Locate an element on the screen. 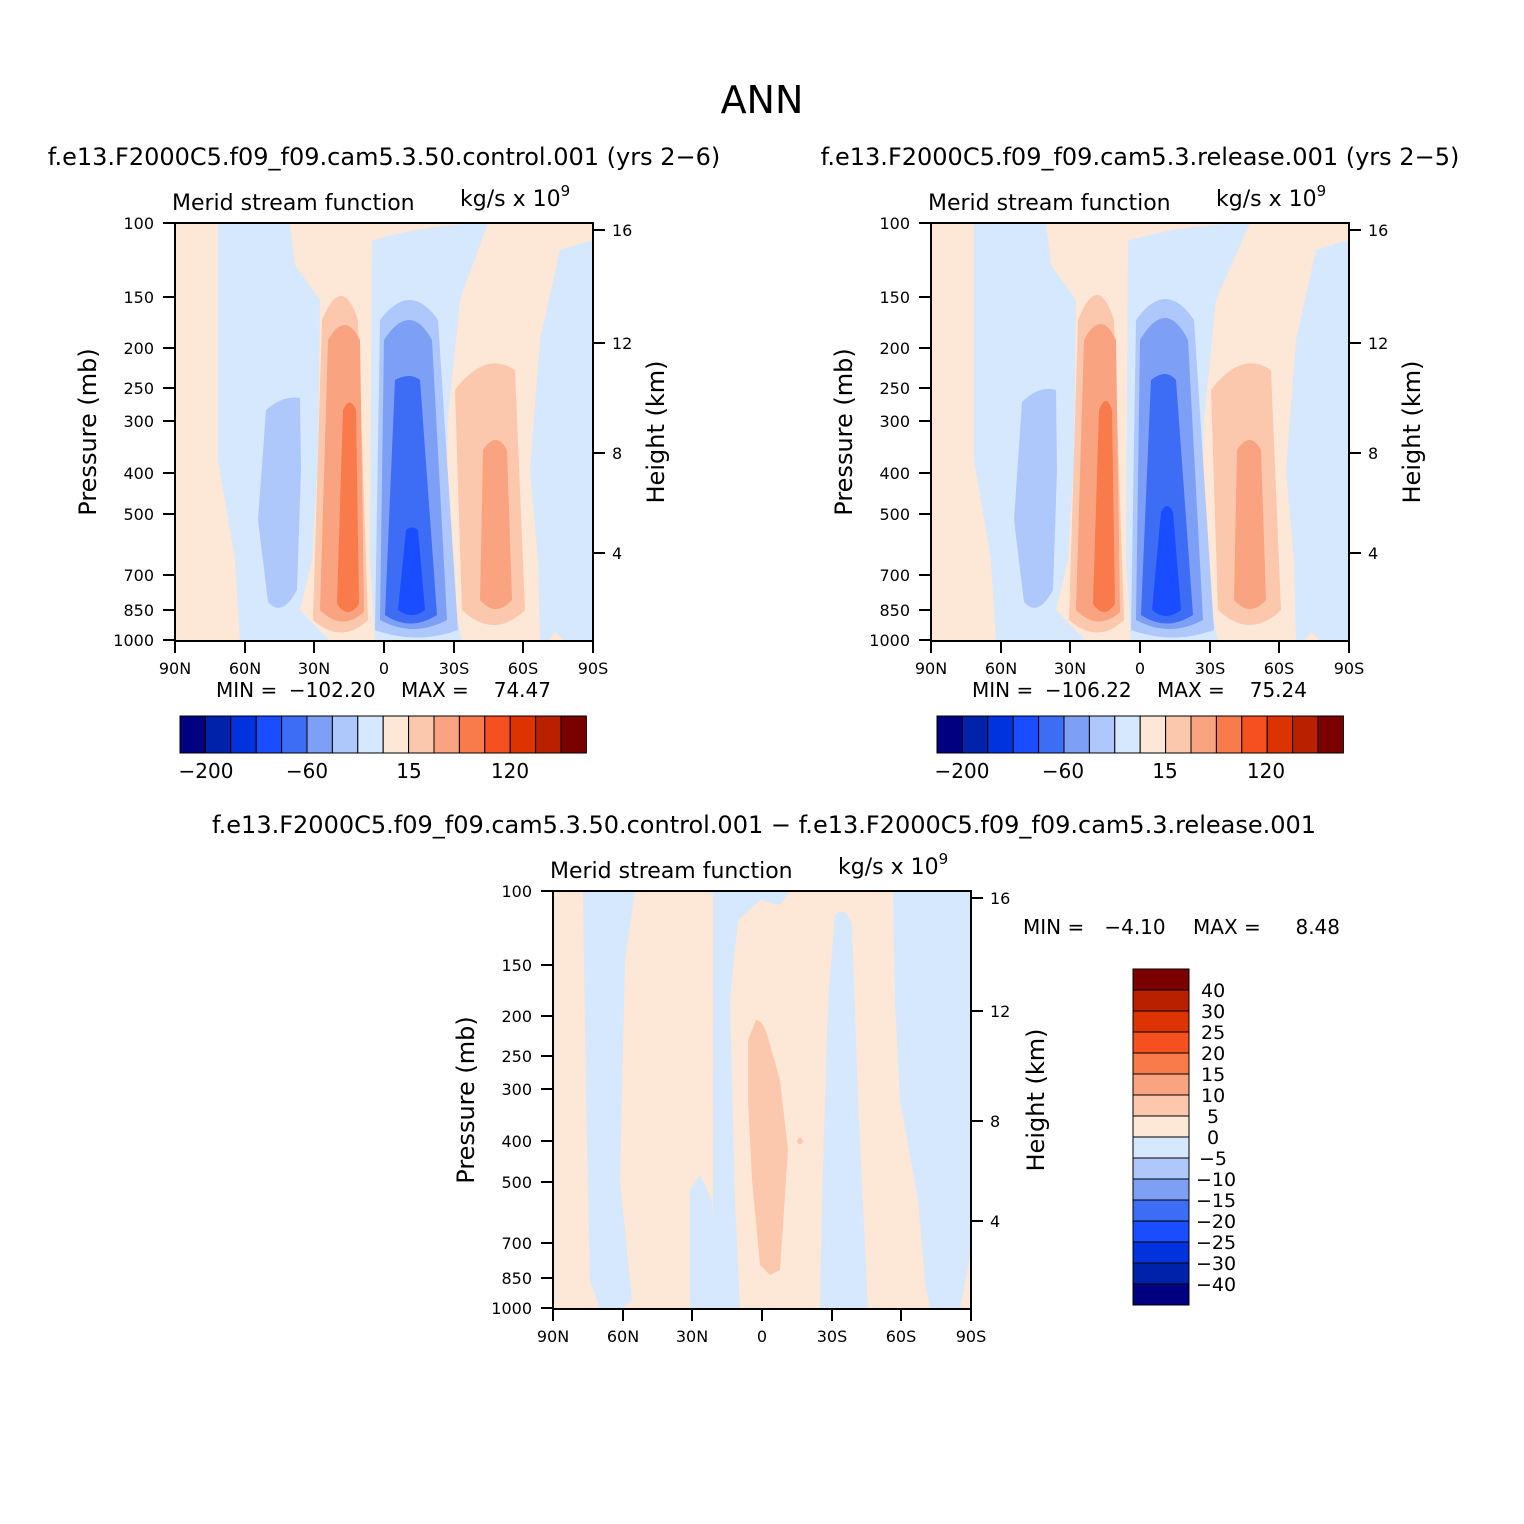 The width and height of the screenshot is (1524, 1524). colorbar-label: 40 is located at coordinates (1213, 991).